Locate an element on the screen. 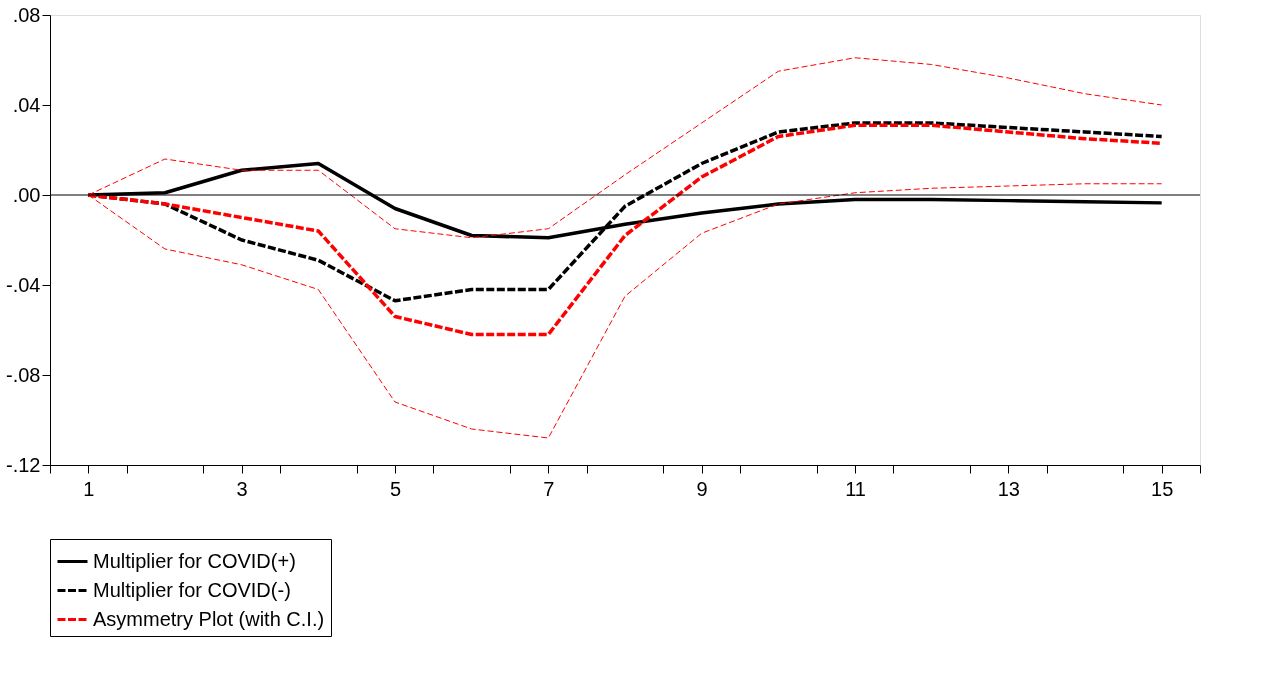 Image resolution: width=1269 pixels, height=675 pixels. y-tick-label: .08 is located at coordinates (26, 14).